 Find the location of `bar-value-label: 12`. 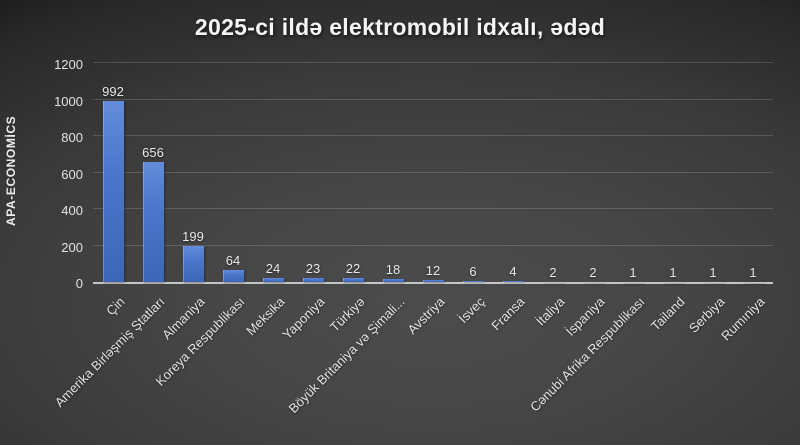

bar-value-label: 12 is located at coordinates (433, 270).